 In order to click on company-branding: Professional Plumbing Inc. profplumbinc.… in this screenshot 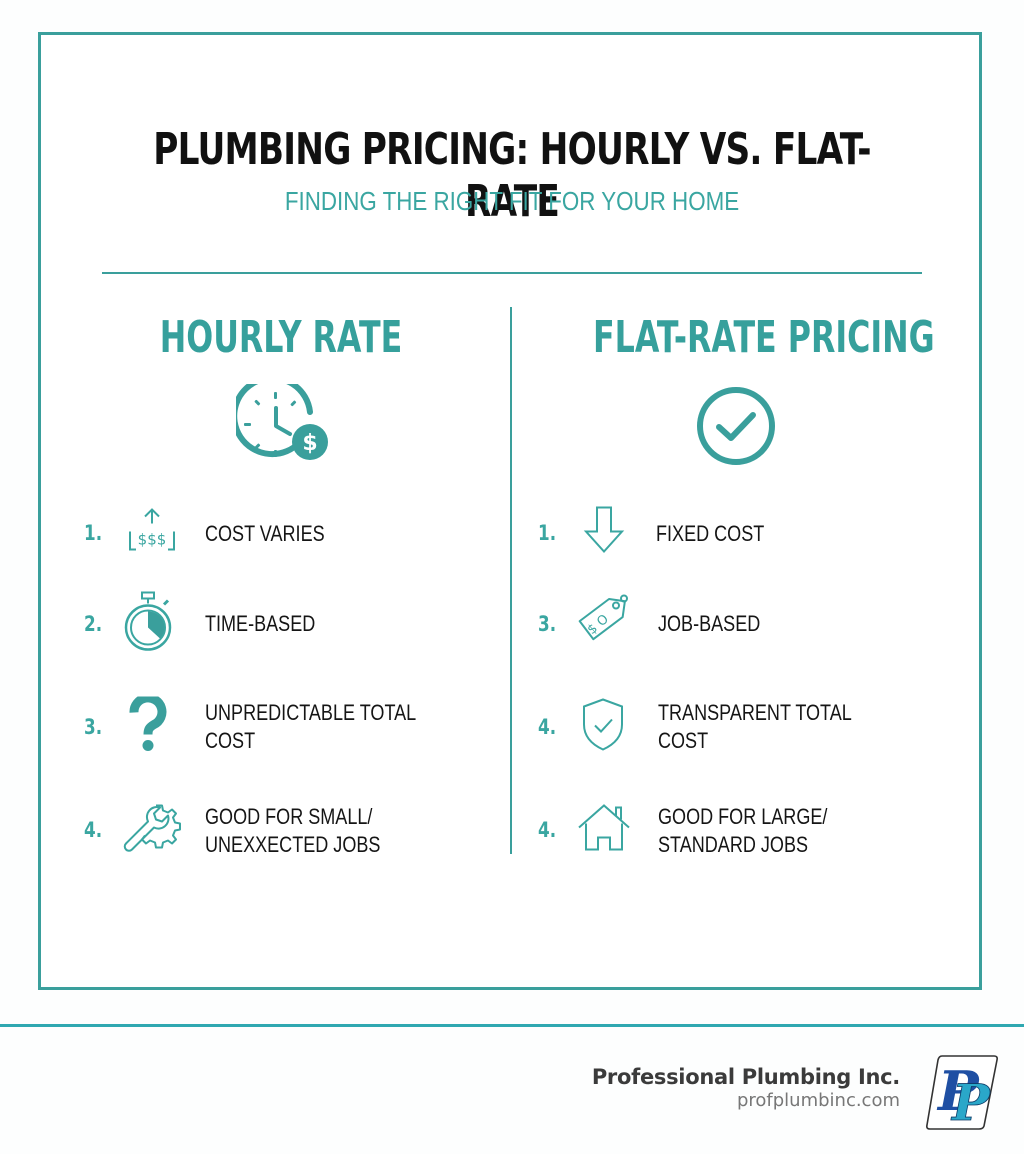, I will do `click(746, 1088)`.